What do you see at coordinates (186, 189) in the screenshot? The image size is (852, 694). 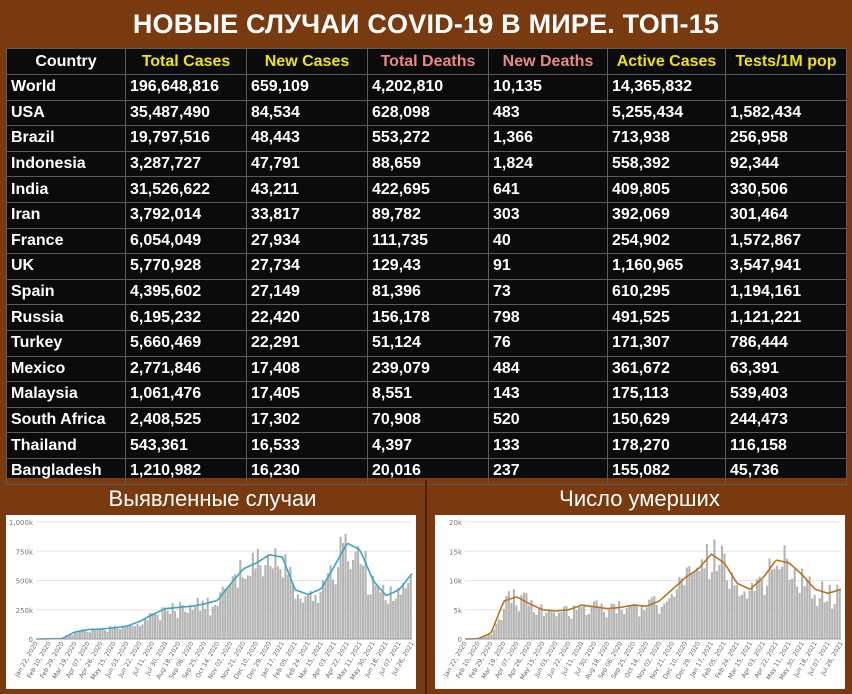 I see `value-cell: 31,526,622` at bounding box center [186, 189].